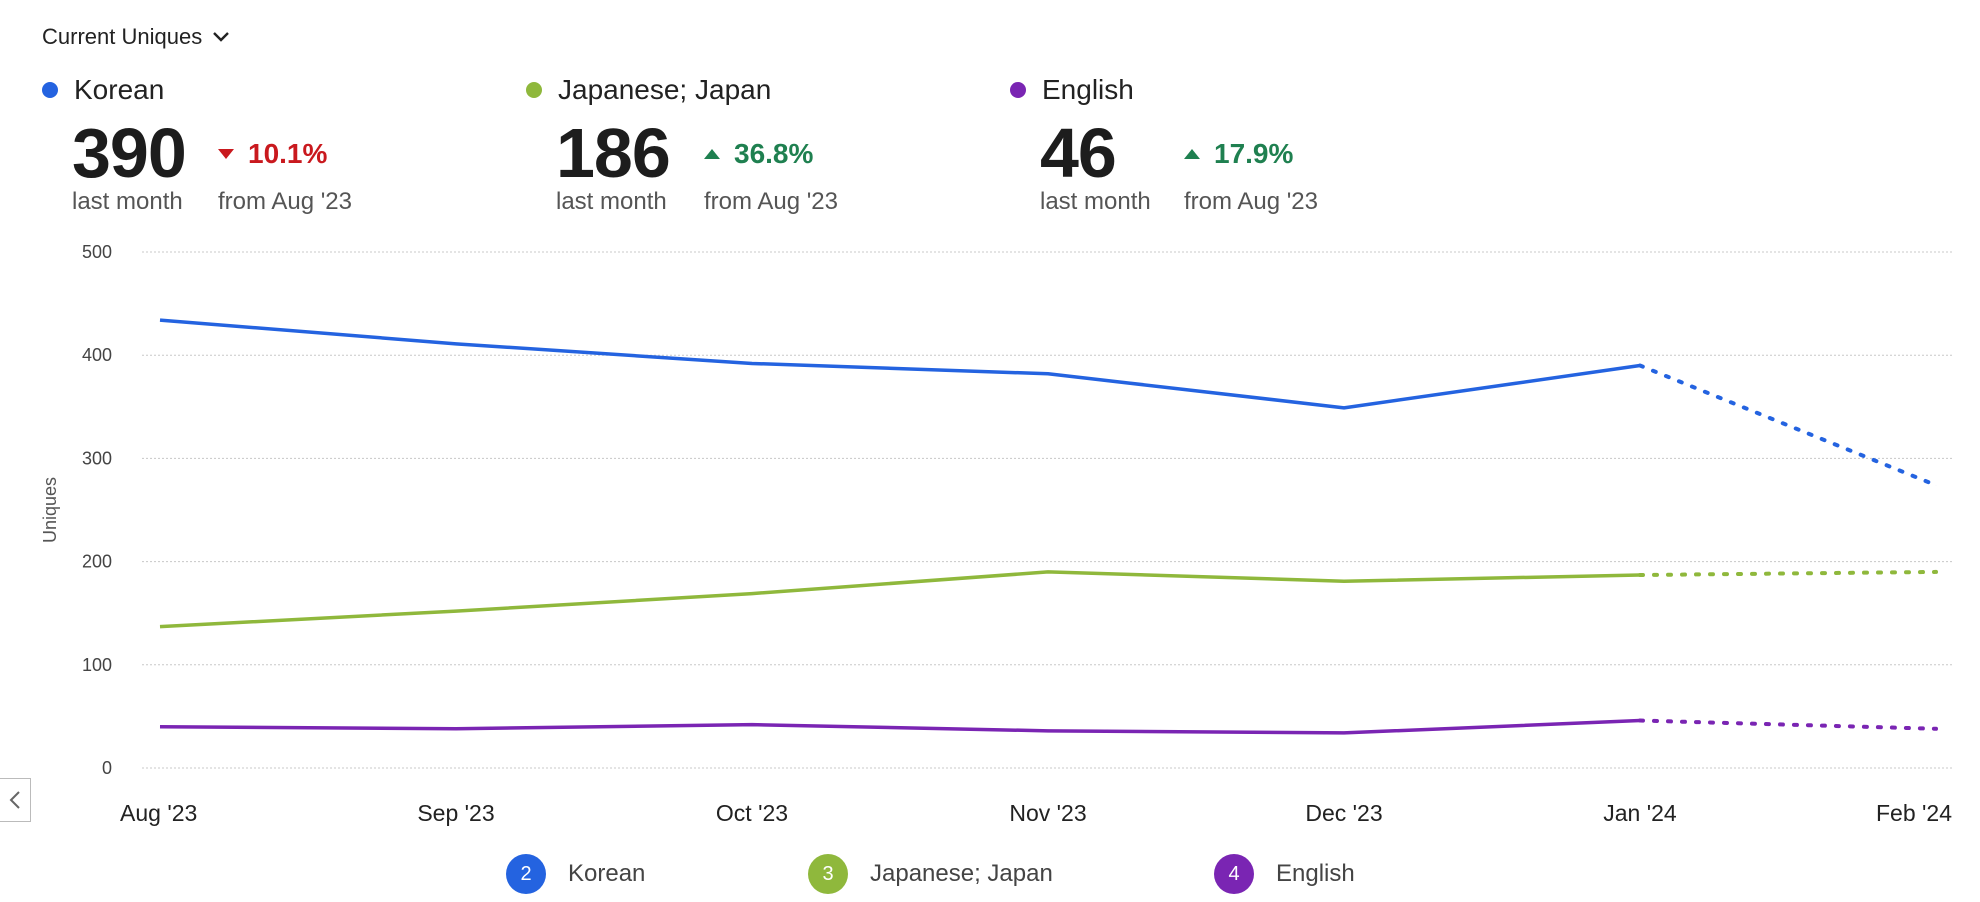 This screenshot has width=1980, height=902. Describe the element at coordinates (1788, 724) in the screenshot. I see `series-projection-english` at that location.